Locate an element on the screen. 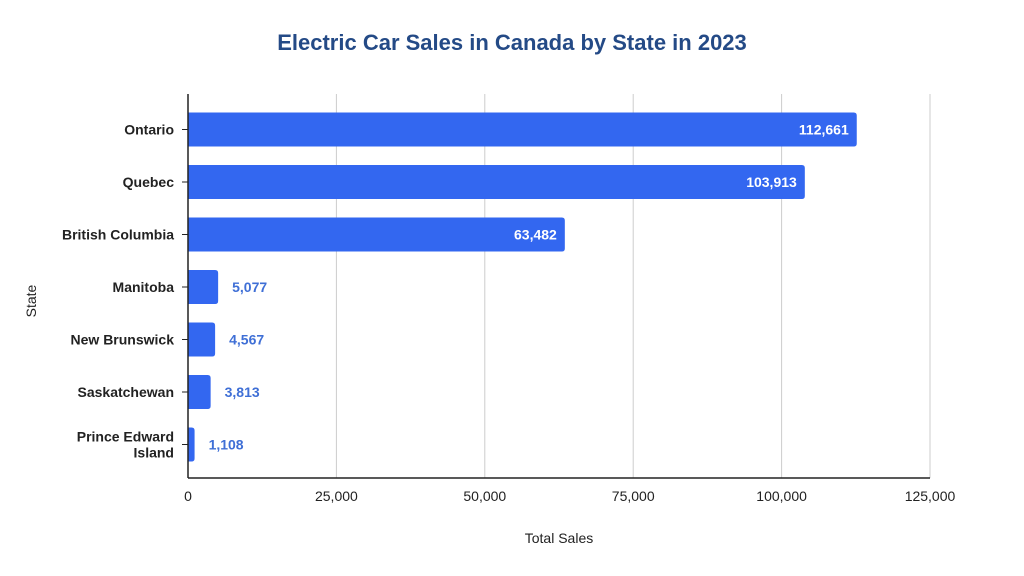 The image size is (1024, 576). data-label: 63,482 is located at coordinates (535, 235).